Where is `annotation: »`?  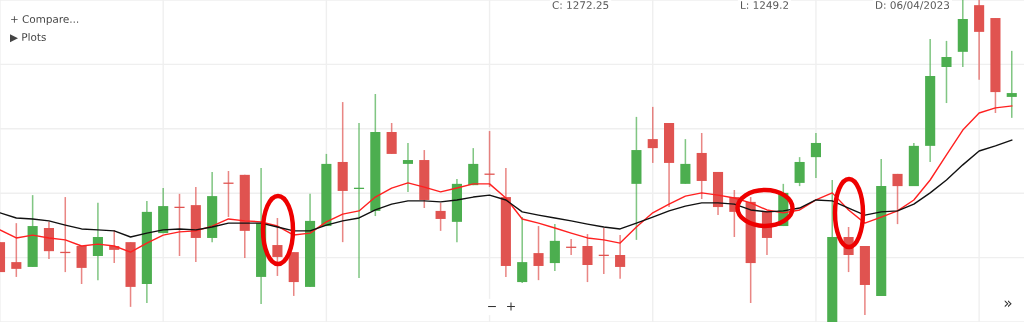 annotation: » is located at coordinates (1008, 304).